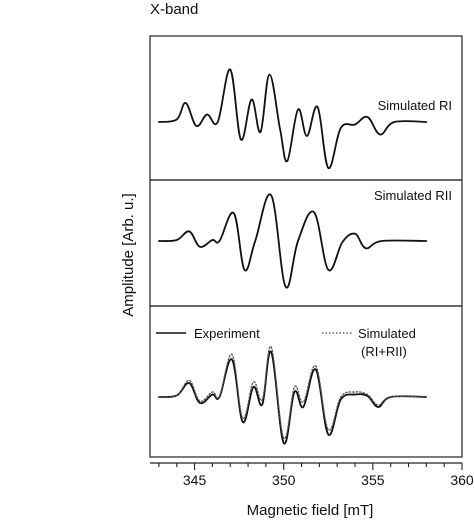 Image resolution: width=474 pixels, height=526 pixels. I want to click on x-tick-label-350: 350, so click(284, 480).